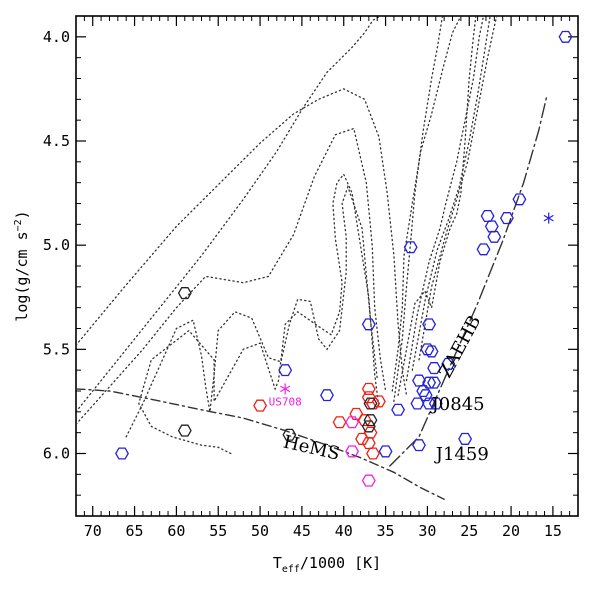 The width and height of the screenshot is (607, 589). Describe the element at coordinates (56, 37) in the screenshot. I see `y-tick-label: 4.0` at that location.